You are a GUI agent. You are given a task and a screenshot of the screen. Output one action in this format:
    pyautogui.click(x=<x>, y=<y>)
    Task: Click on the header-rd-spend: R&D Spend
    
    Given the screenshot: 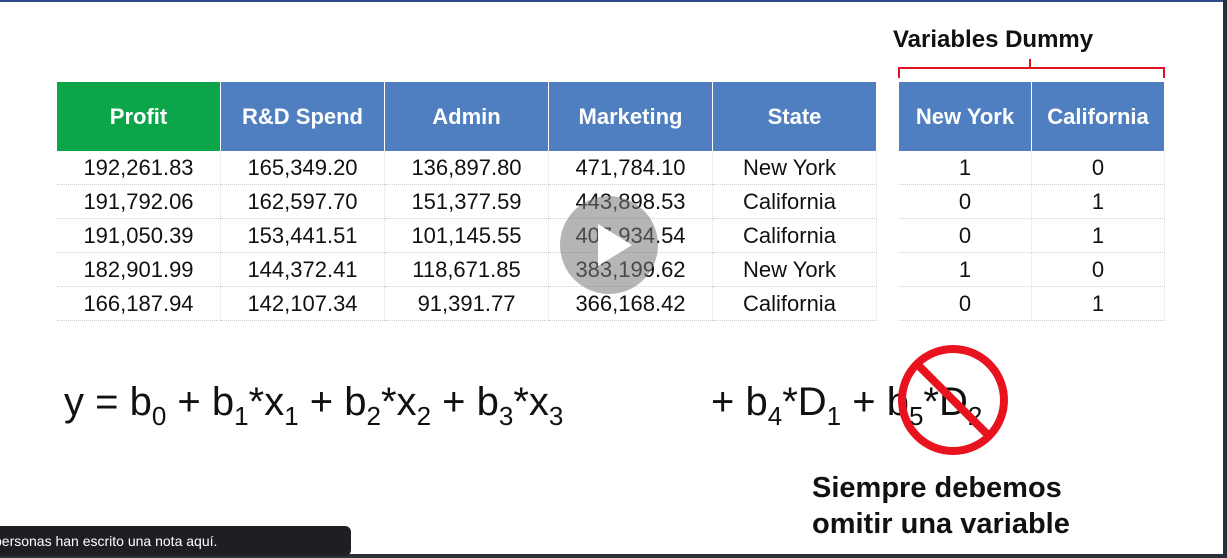 What is the action you would take?
    pyautogui.click(x=302, y=116)
    